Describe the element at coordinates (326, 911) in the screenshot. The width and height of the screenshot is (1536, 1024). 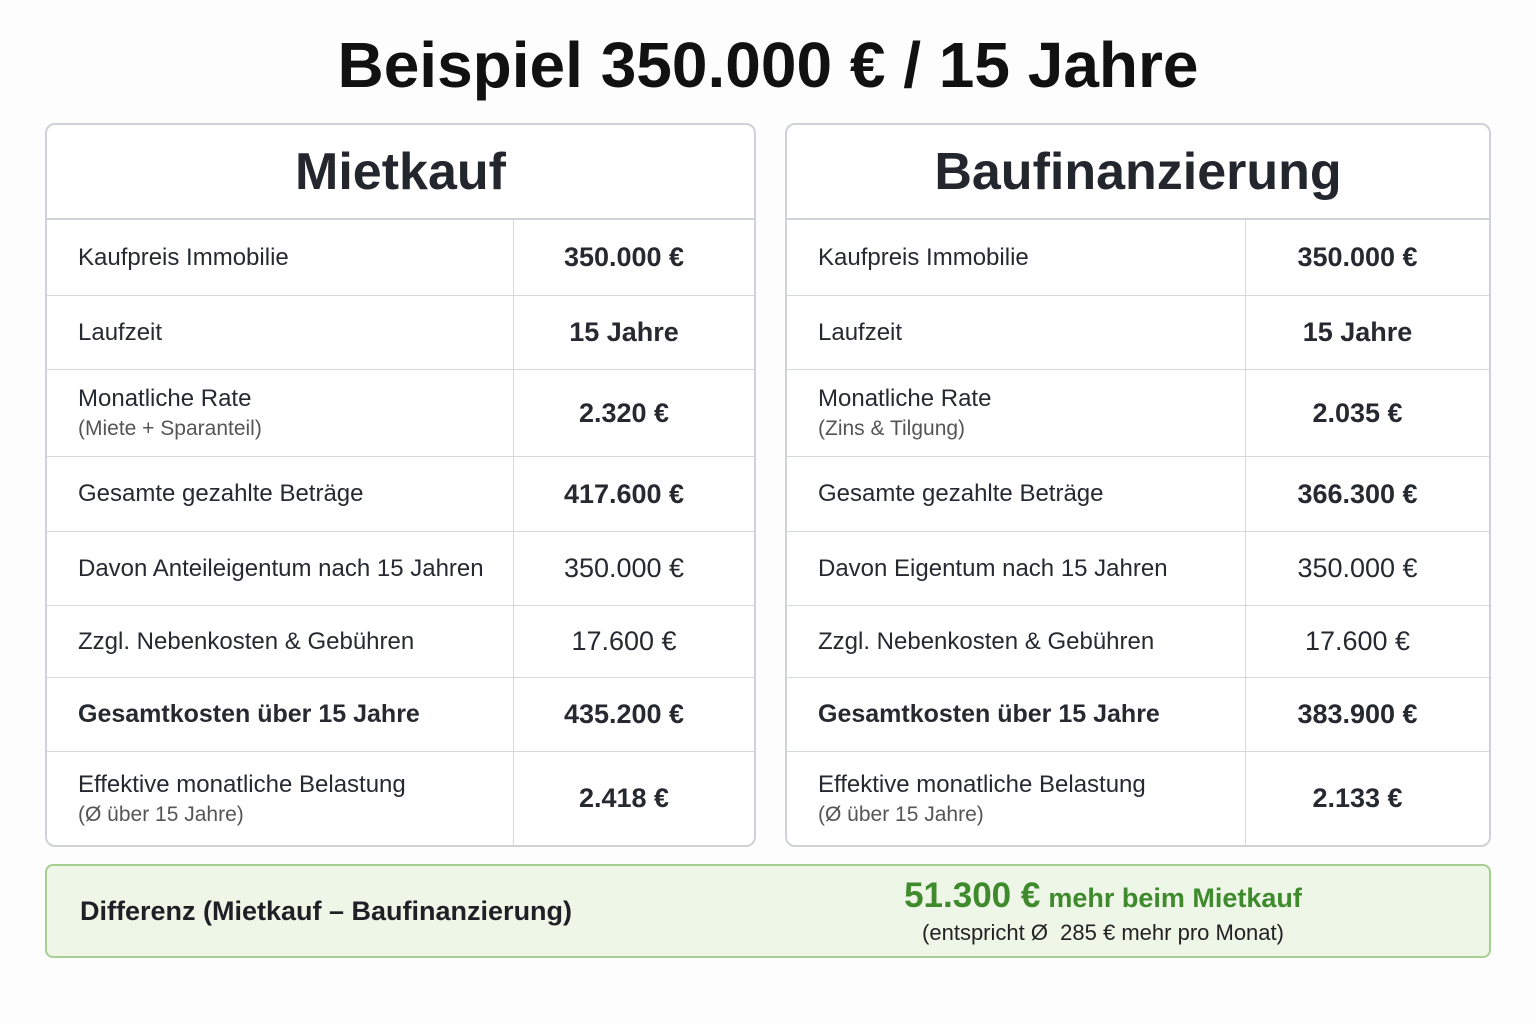
I see `summary-label: Differenz (Mietkauf – Baufinanzierung)` at that location.